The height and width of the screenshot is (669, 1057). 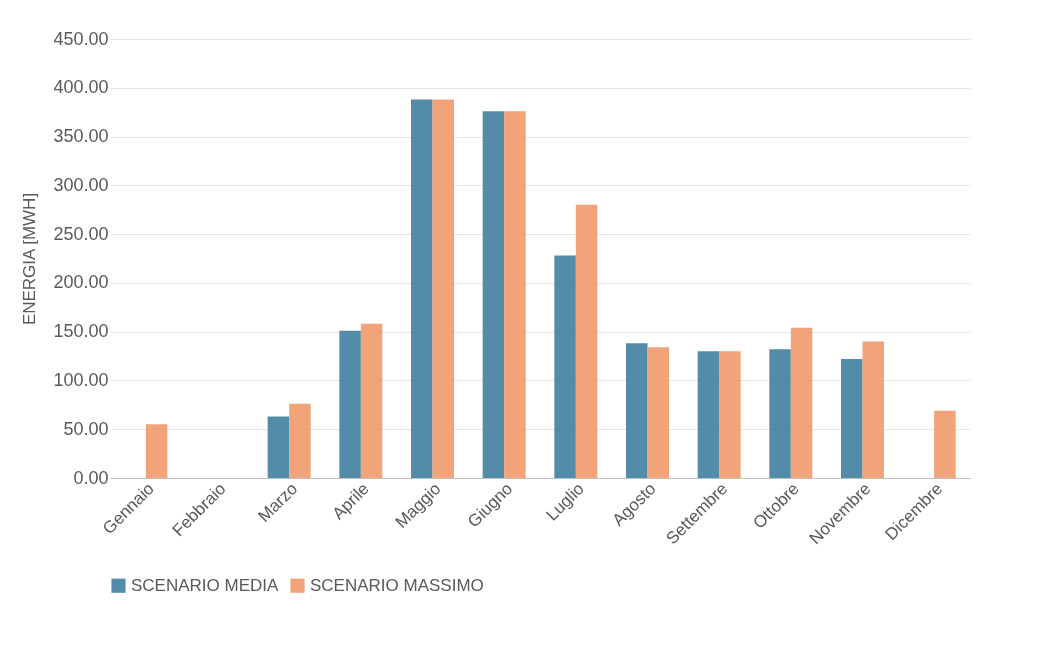 What do you see at coordinates (205, 585) in the screenshot?
I see `legend-label: SCENARIO MEDIA` at bounding box center [205, 585].